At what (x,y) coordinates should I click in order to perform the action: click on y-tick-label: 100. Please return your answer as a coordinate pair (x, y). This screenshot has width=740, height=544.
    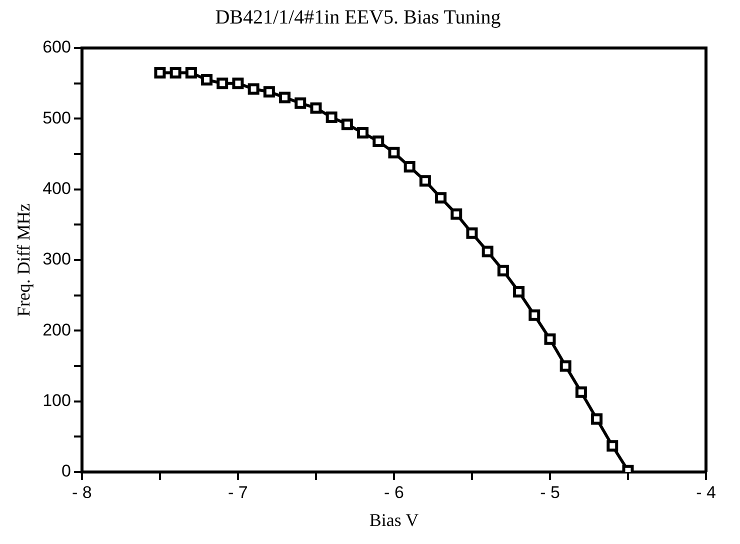
    Looking at the image, I should click on (56, 400).